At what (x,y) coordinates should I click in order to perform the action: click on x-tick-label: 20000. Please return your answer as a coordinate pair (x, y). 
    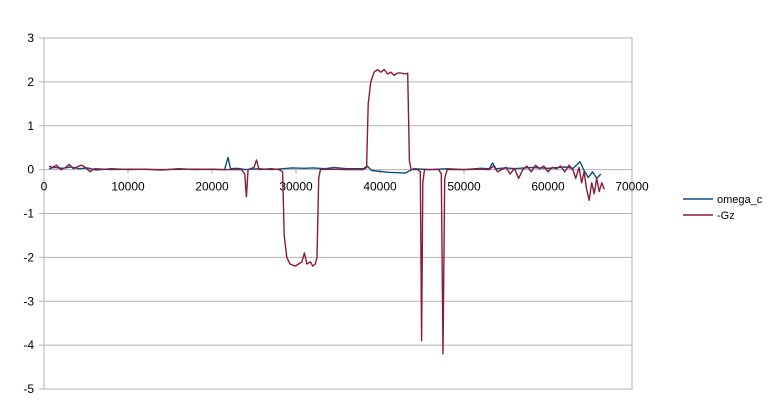
    Looking at the image, I should click on (212, 187).